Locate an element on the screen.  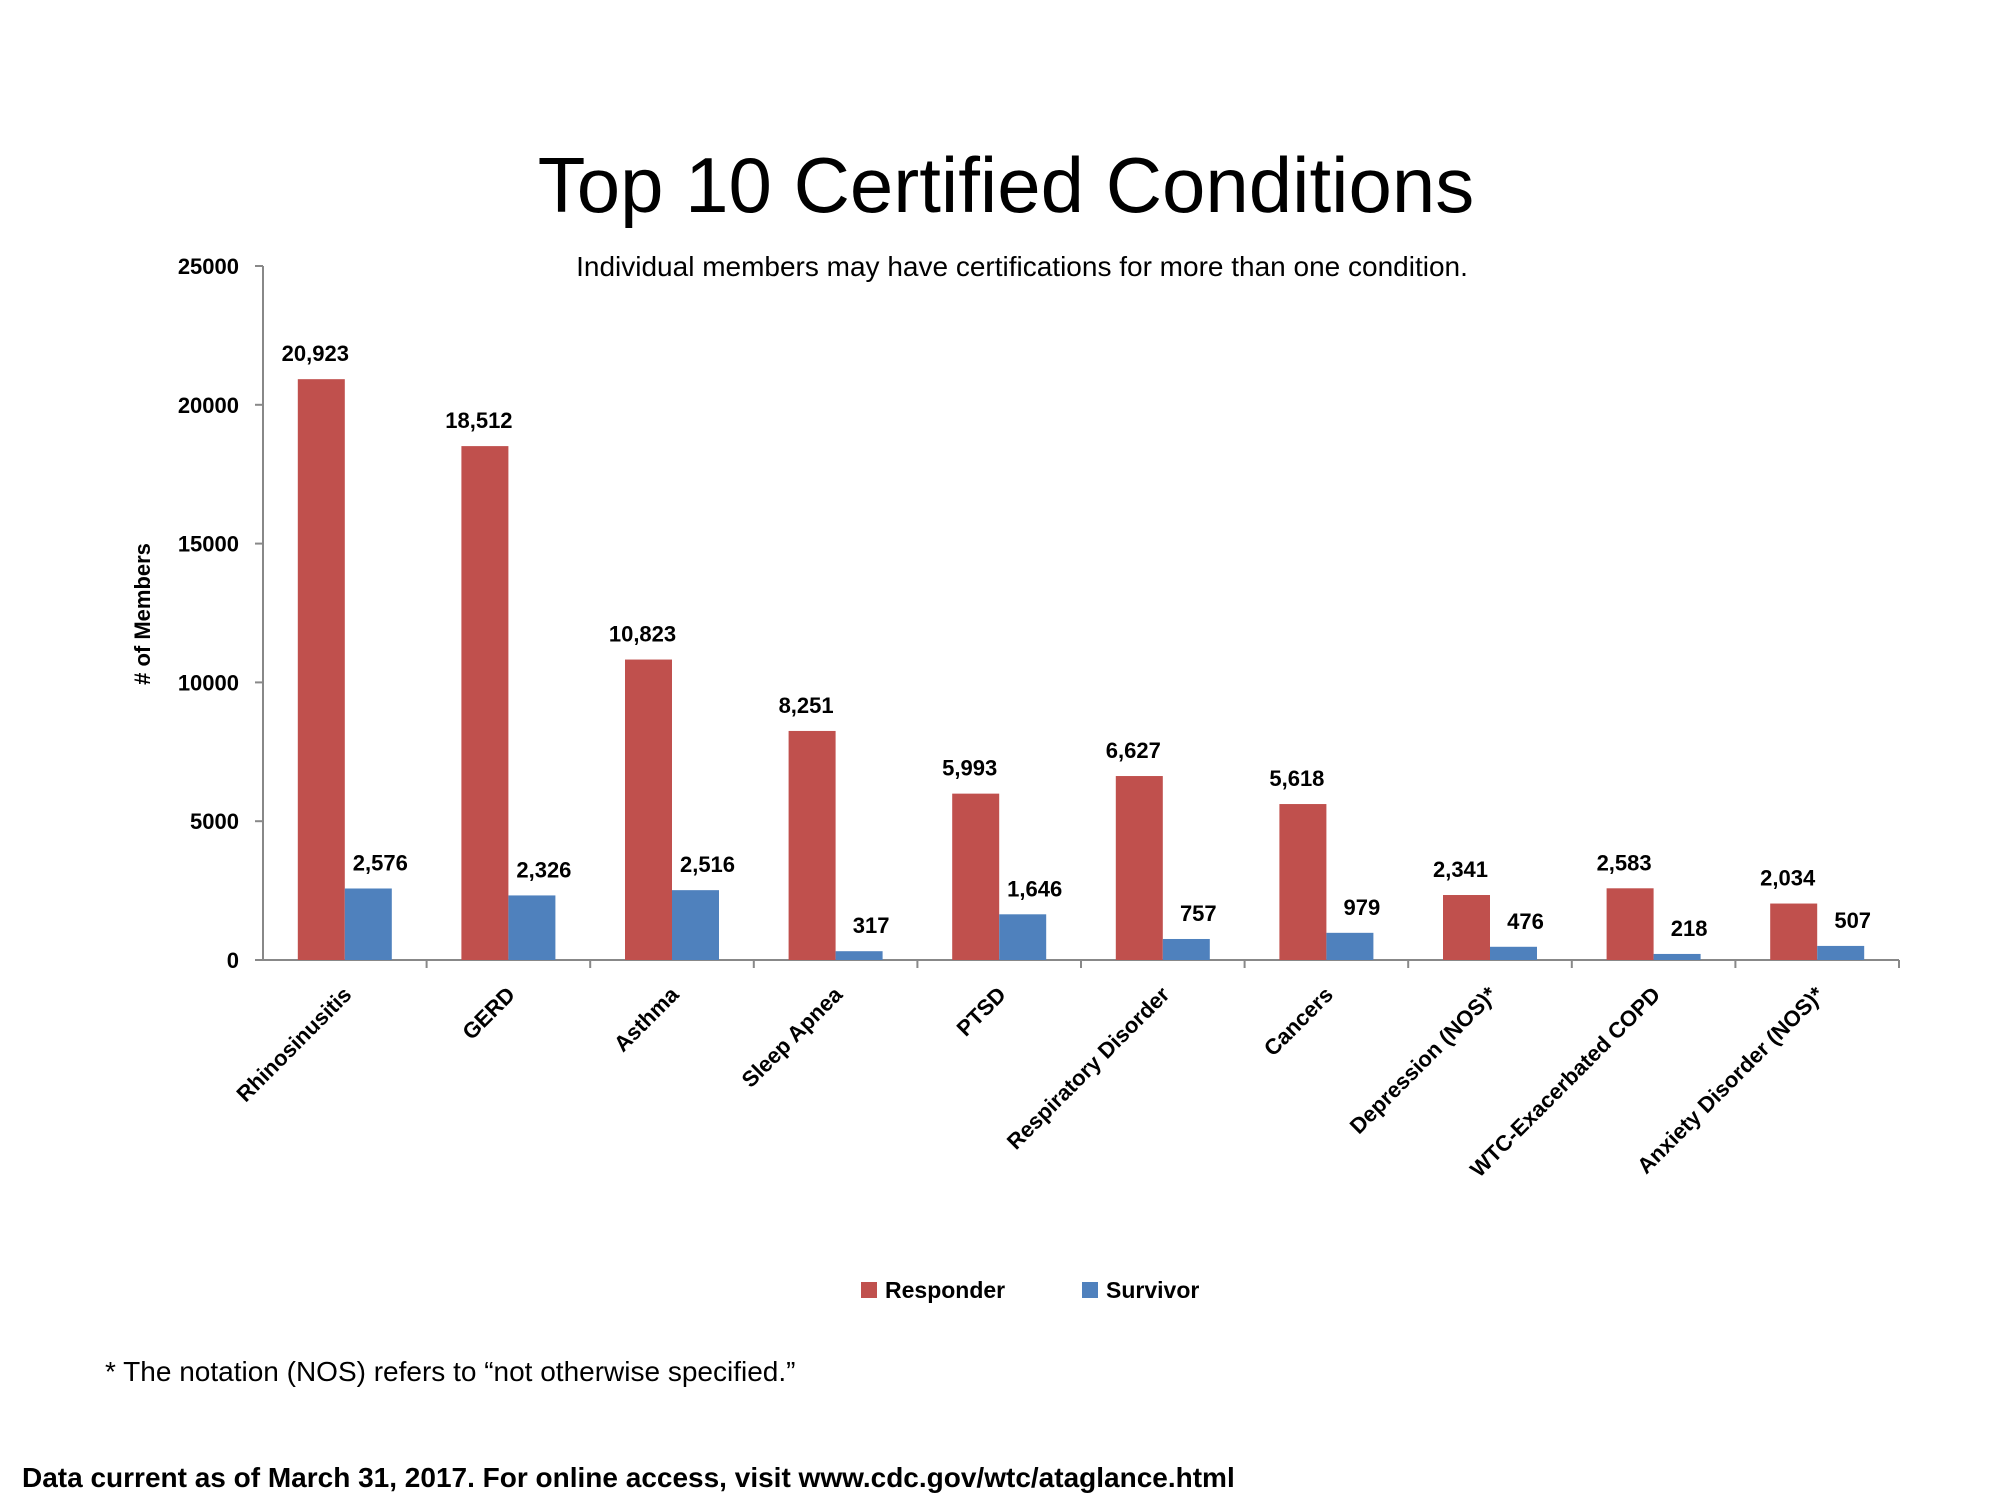
legend-label: Responder is located at coordinates (945, 1290).